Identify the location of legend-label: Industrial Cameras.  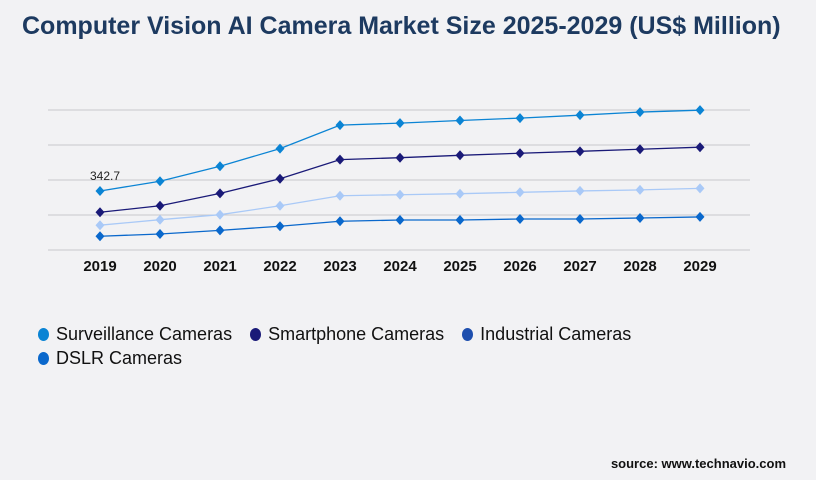
(556, 333).